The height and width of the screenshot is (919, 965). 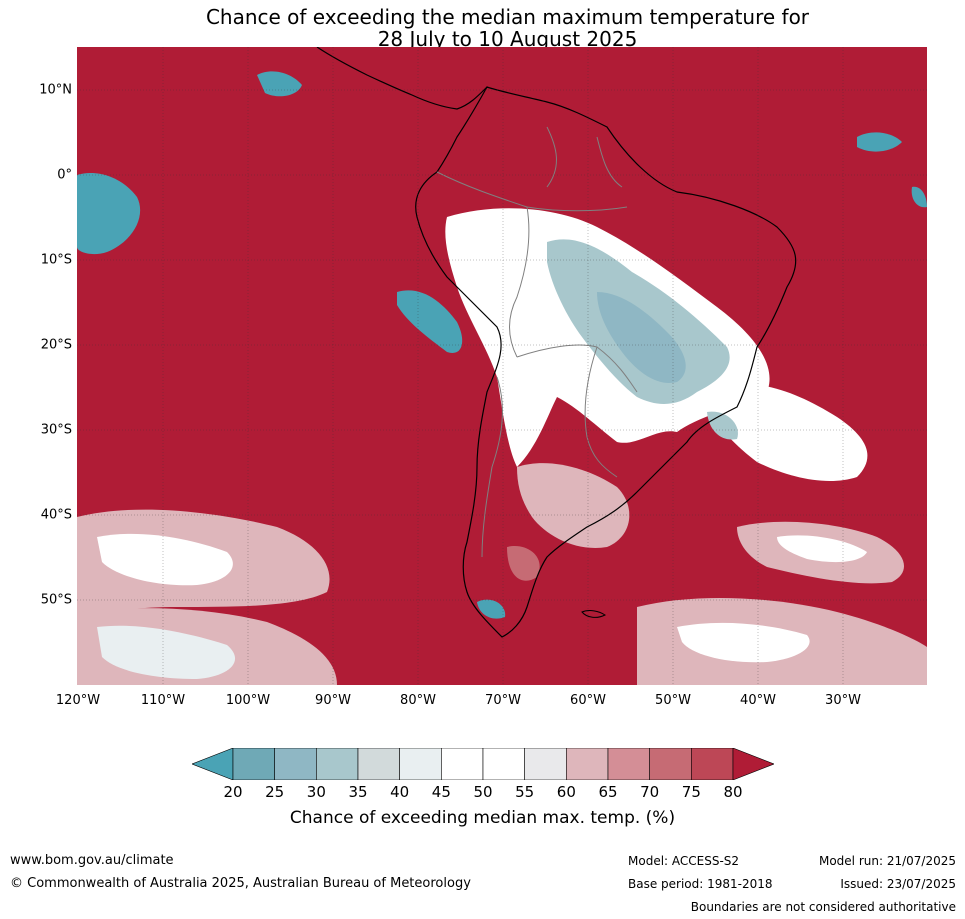 I want to click on country-borders, so click(x=537, y=342).